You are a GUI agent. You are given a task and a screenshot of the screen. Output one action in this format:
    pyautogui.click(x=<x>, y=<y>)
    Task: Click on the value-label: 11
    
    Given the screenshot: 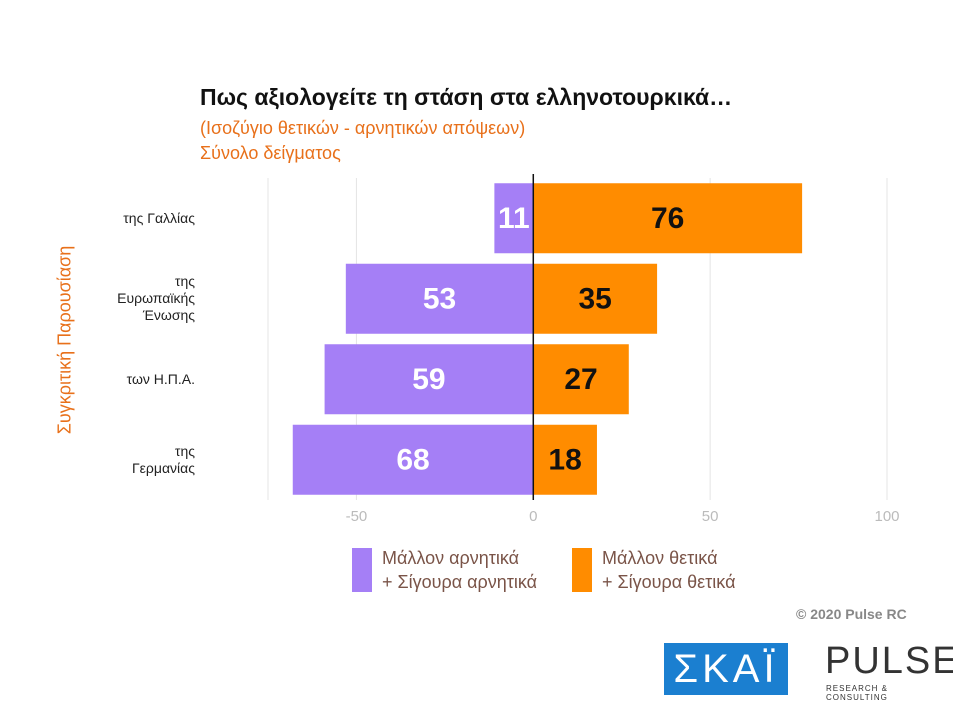 What is the action you would take?
    pyautogui.click(x=514, y=218)
    